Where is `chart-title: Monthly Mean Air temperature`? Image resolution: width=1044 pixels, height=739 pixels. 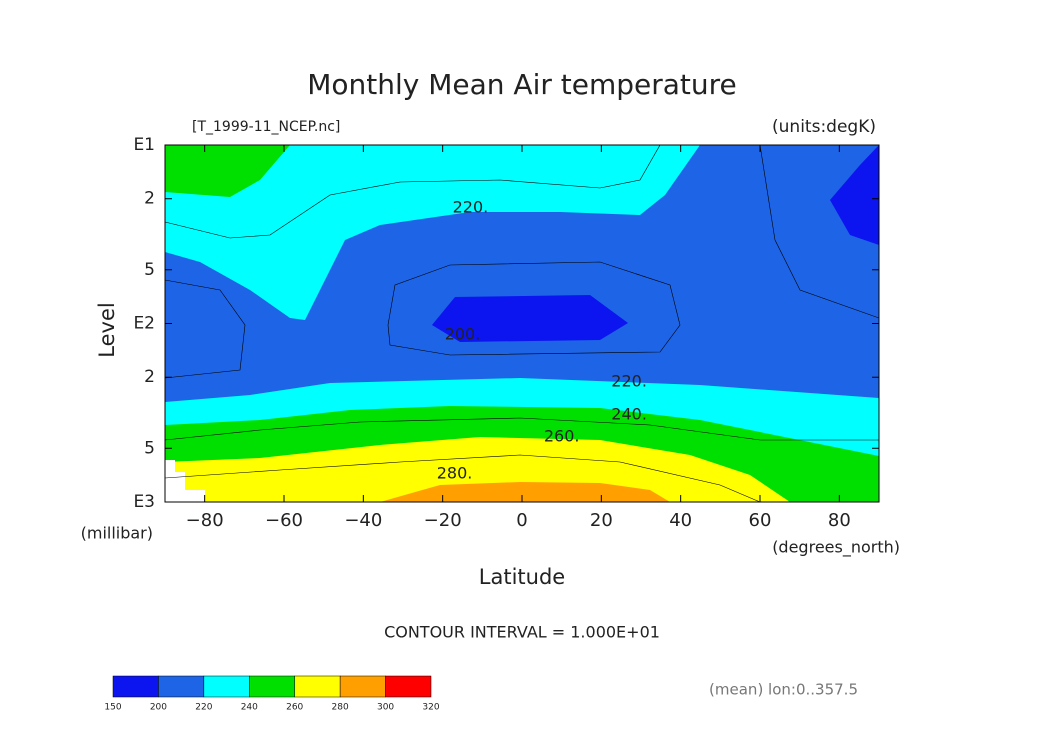 chart-title: Monthly Mean Air temperature is located at coordinates (522, 84).